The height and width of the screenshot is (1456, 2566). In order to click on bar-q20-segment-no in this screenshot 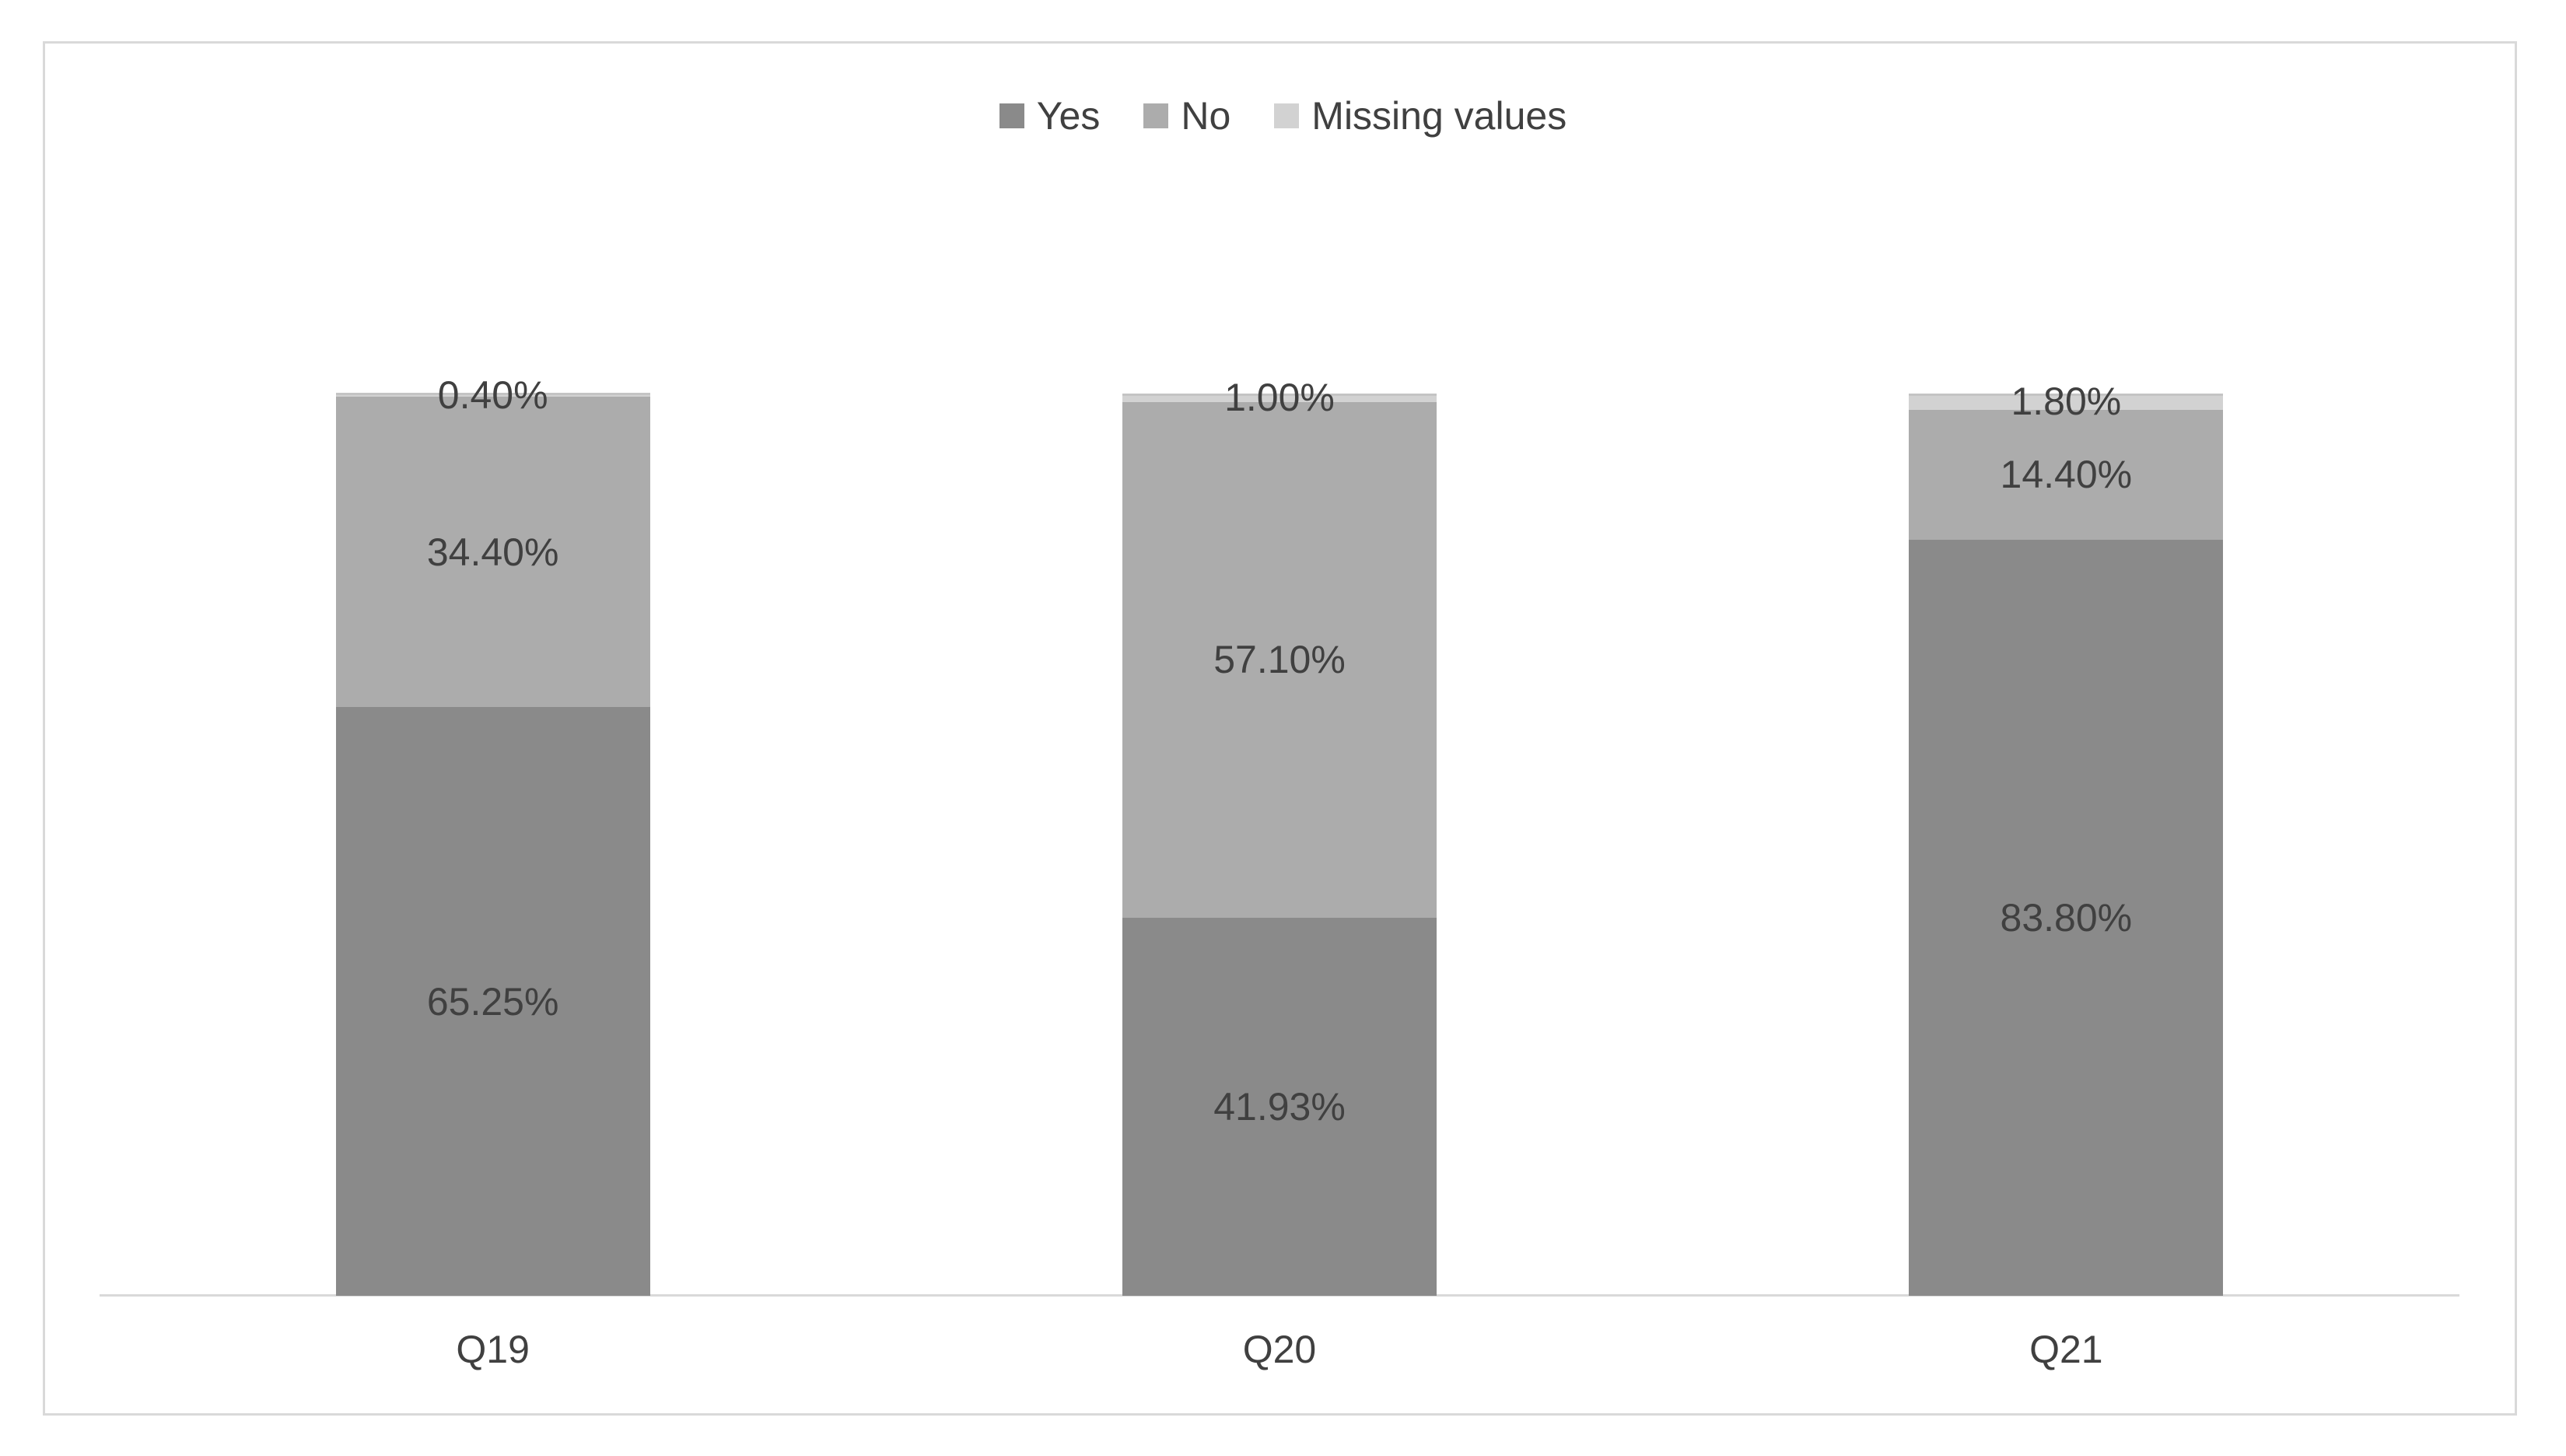, I will do `click(1279, 660)`.